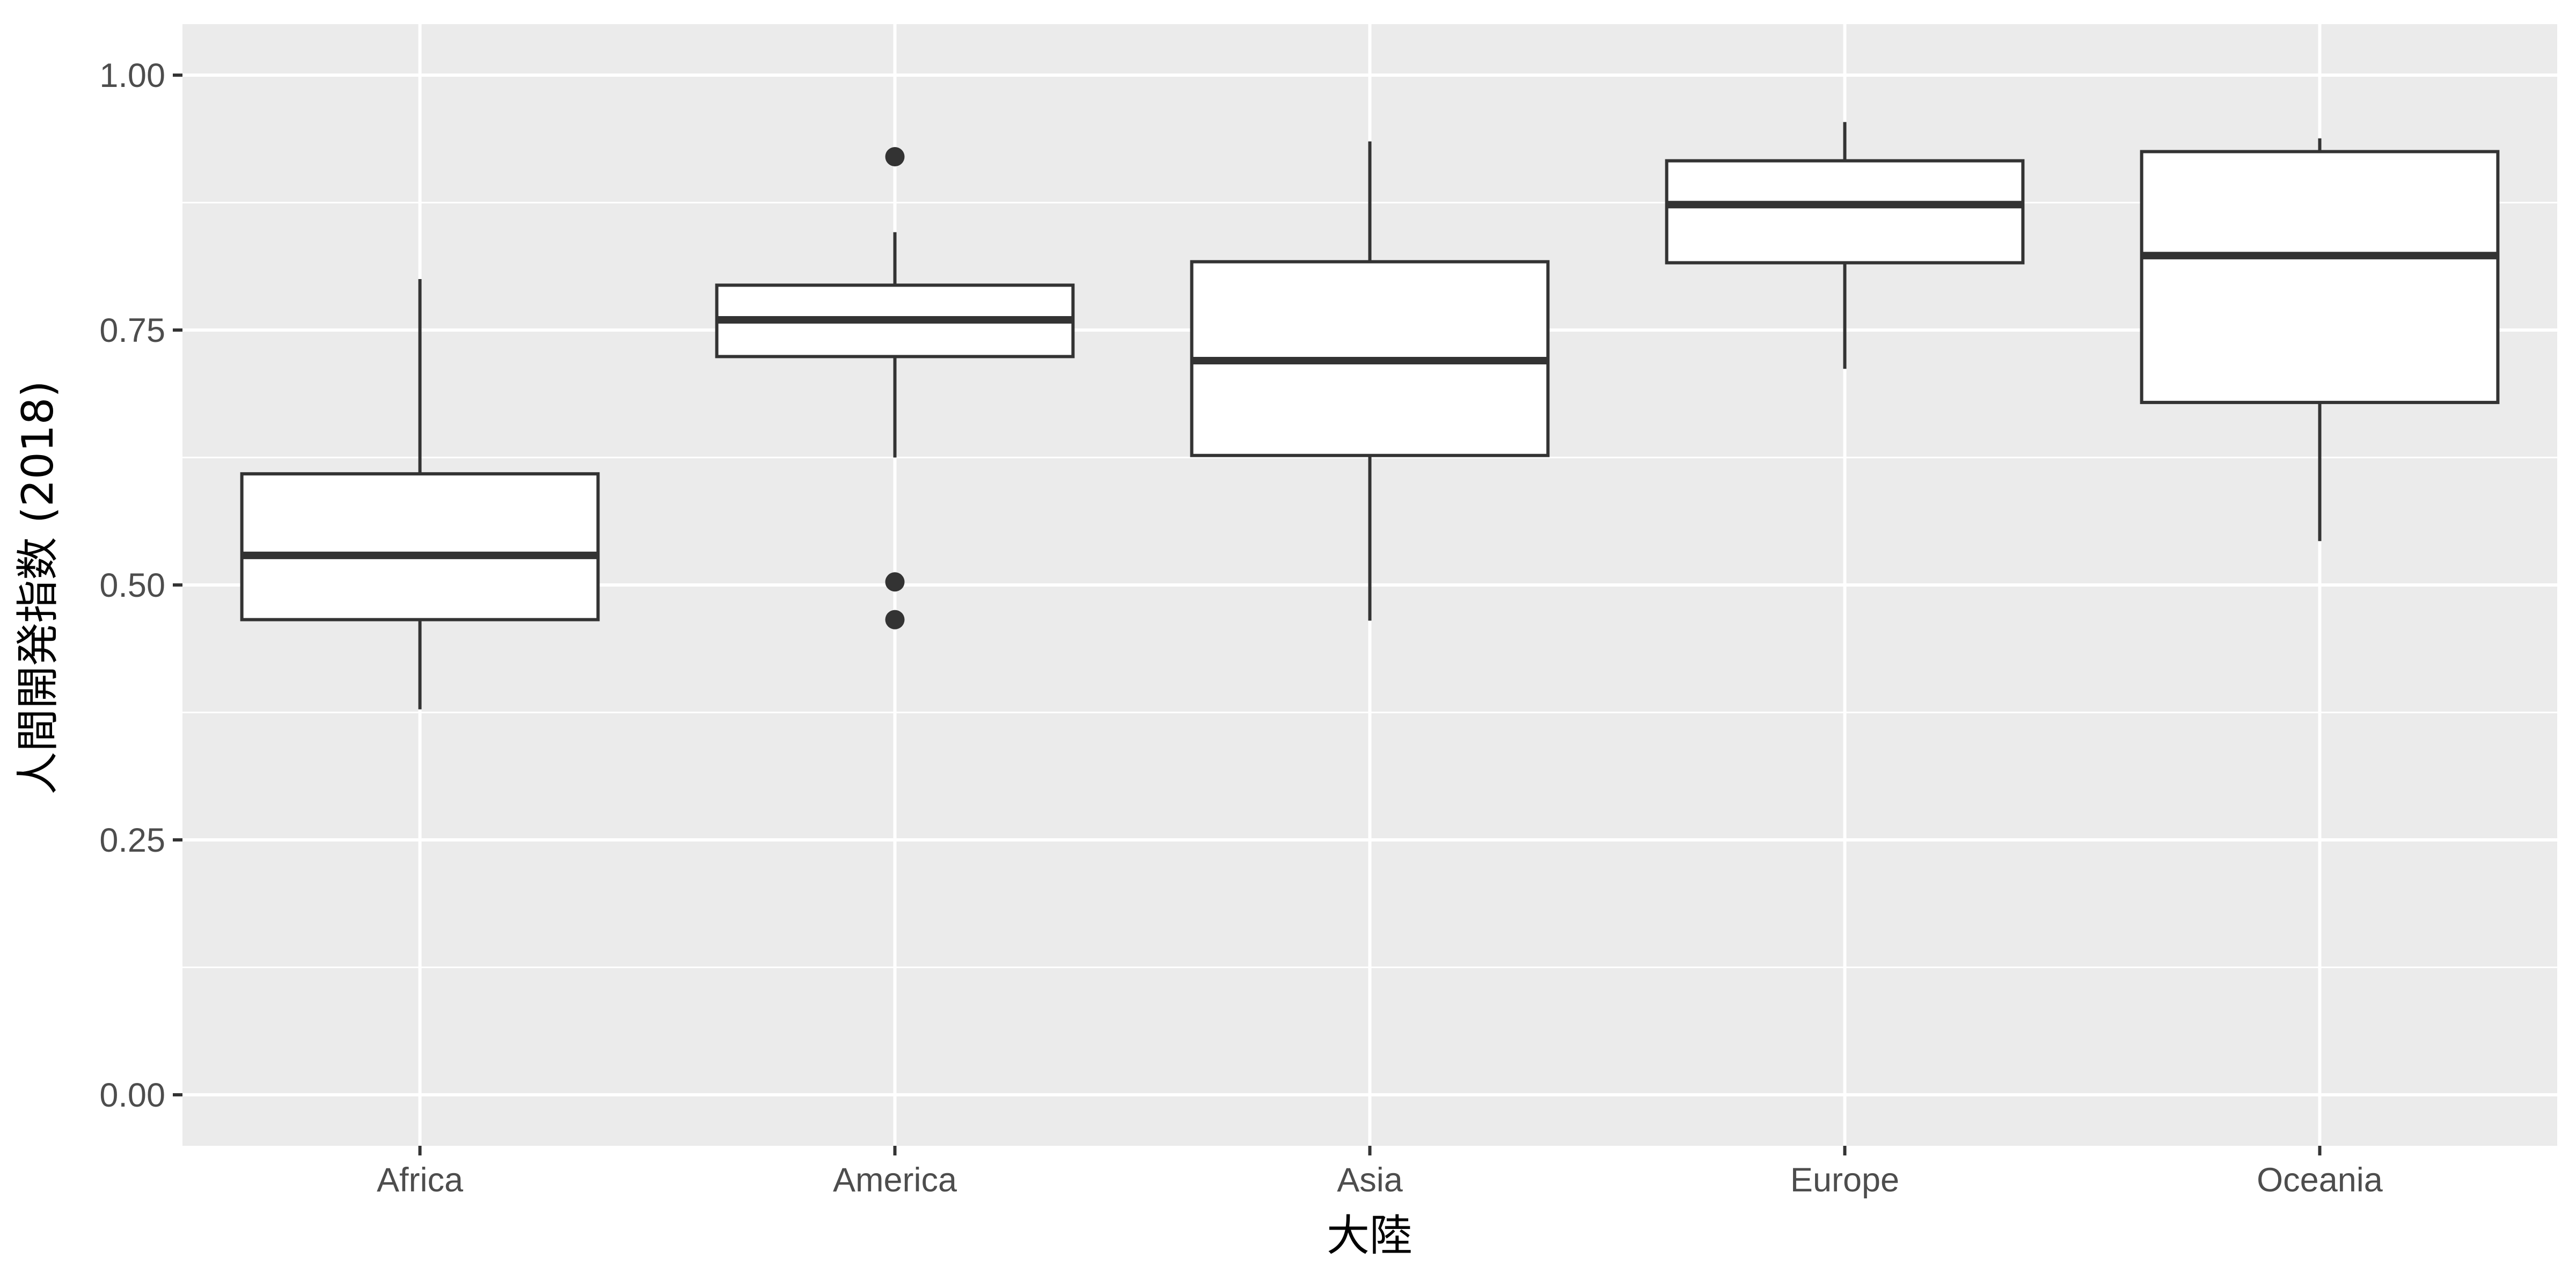 The image size is (2576, 1288). I want to click on y-tick-label: 0.25, so click(132, 840).